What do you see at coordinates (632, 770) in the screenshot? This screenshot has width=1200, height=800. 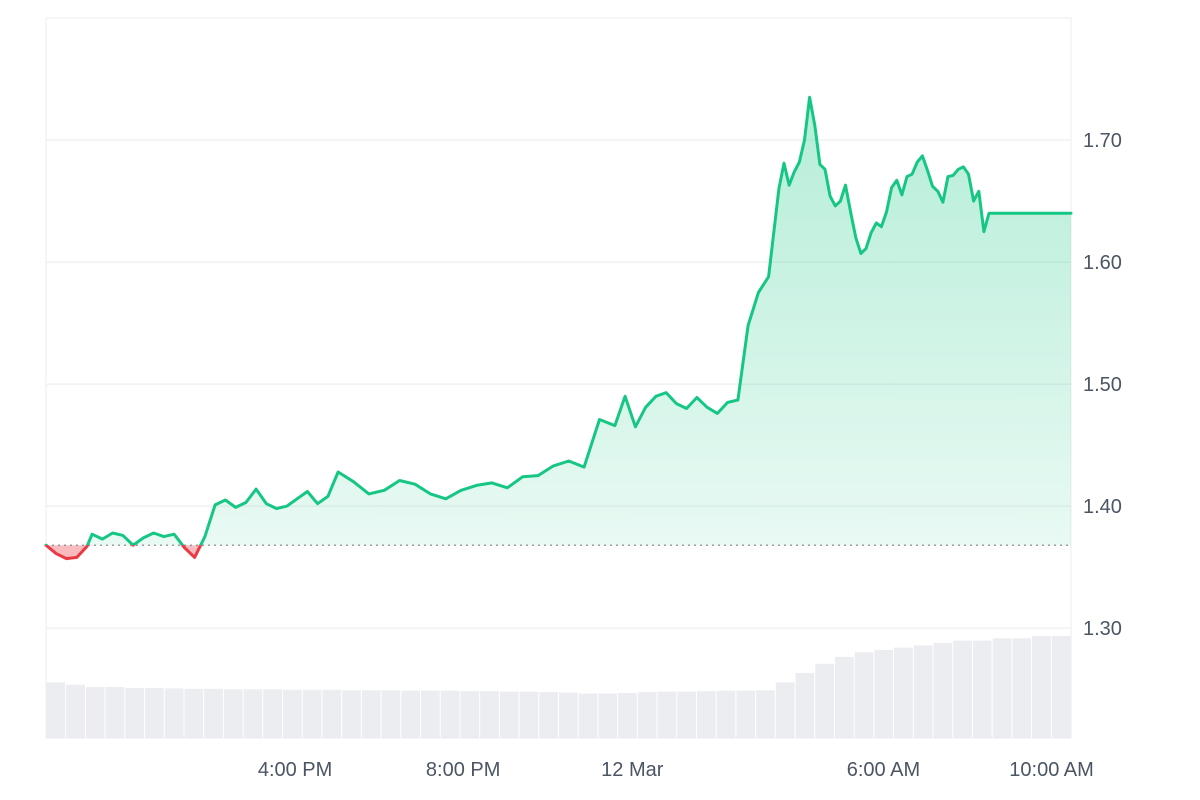 I see `x-tick-label: 12 Mar` at bounding box center [632, 770].